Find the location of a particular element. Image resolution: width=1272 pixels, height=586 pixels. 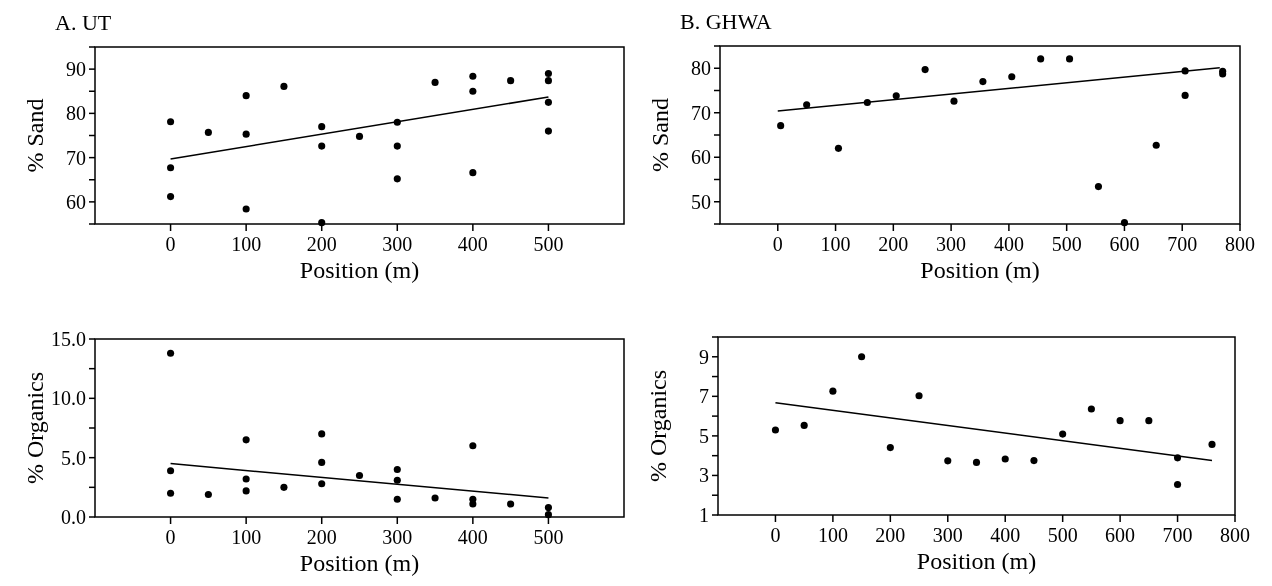

y-tick-label: 7 is located at coordinates (704, 396).